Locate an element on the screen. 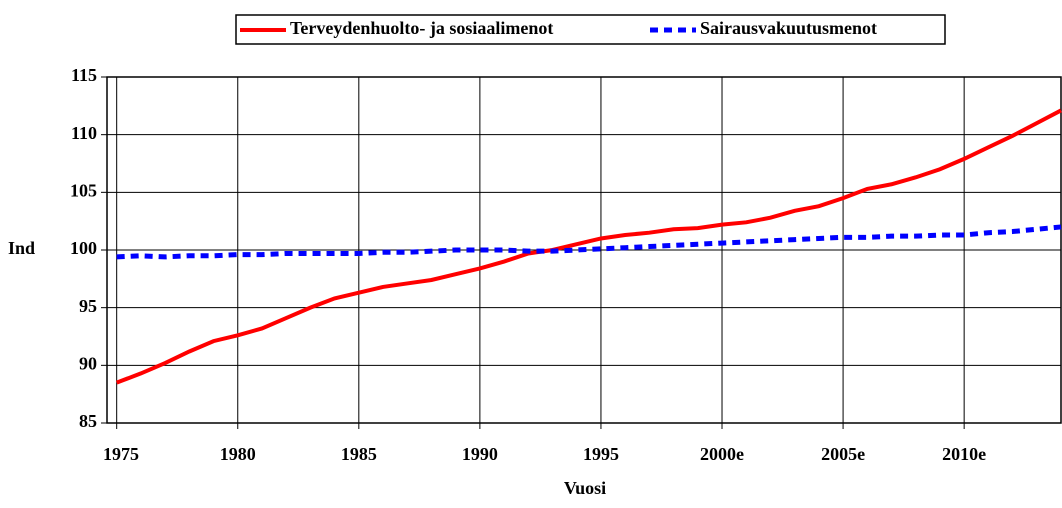 This screenshot has width=1062, height=508. y-tick-label: 105 is located at coordinates (83, 190).